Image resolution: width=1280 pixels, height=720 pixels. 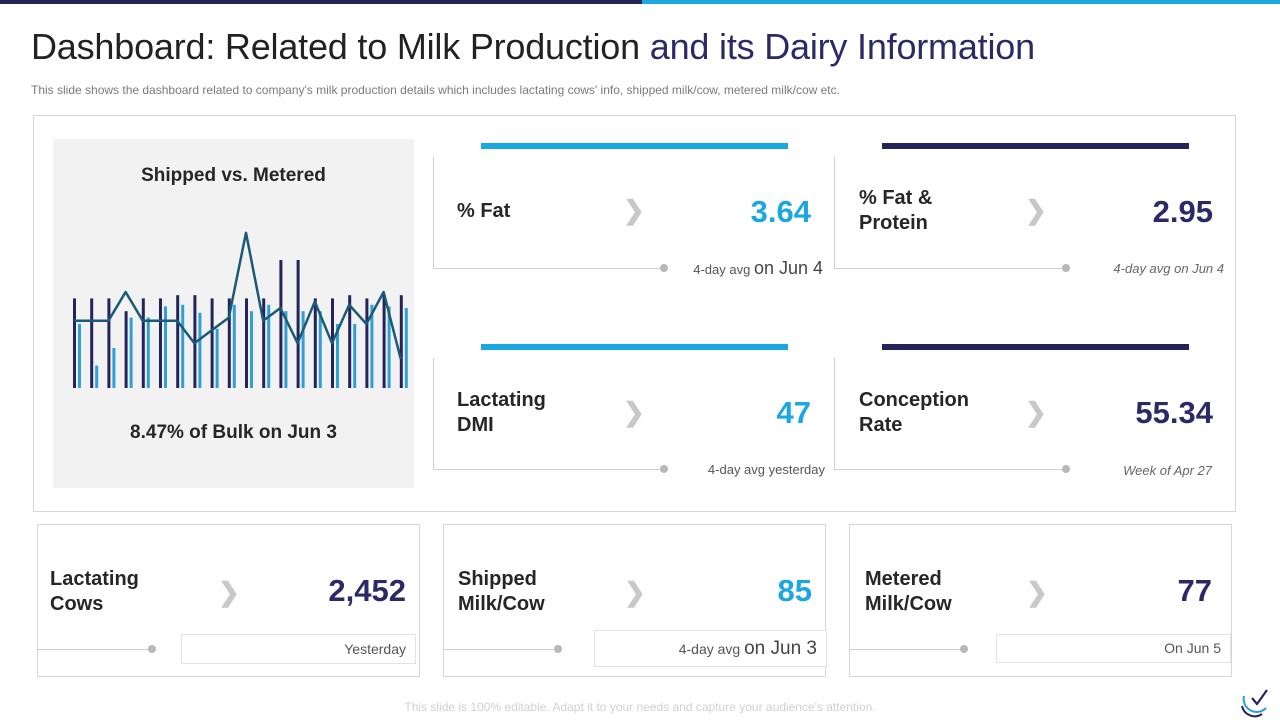 I want to click on kpi-label: % Fat & Protein, so click(x=896, y=210).